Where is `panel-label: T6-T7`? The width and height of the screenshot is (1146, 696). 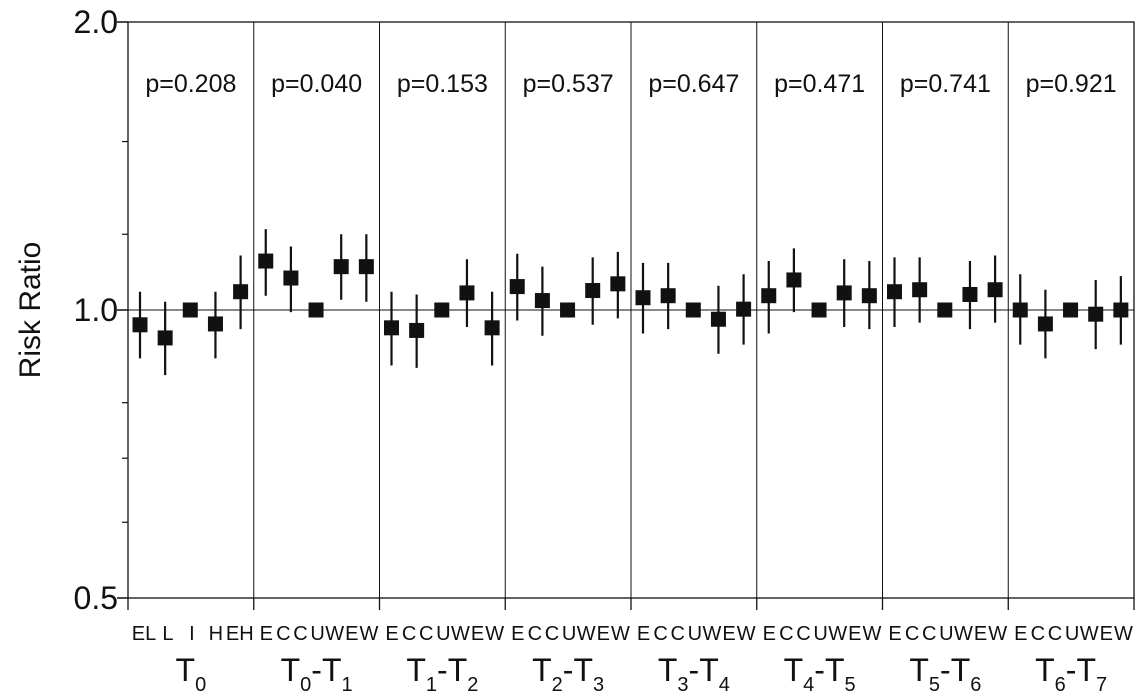 panel-label: T6-T7 is located at coordinates (1071, 674).